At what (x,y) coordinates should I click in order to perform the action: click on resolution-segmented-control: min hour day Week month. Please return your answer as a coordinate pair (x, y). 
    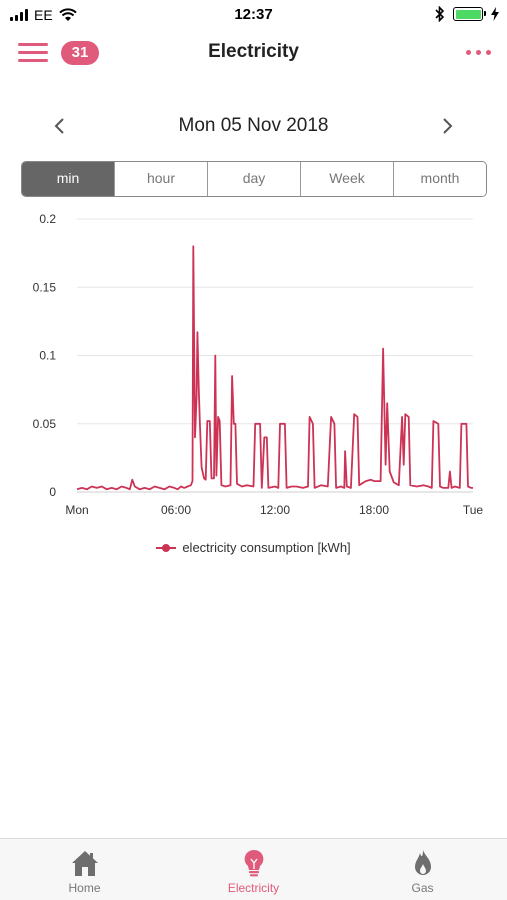
    Looking at the image, I should click on (254, 179).